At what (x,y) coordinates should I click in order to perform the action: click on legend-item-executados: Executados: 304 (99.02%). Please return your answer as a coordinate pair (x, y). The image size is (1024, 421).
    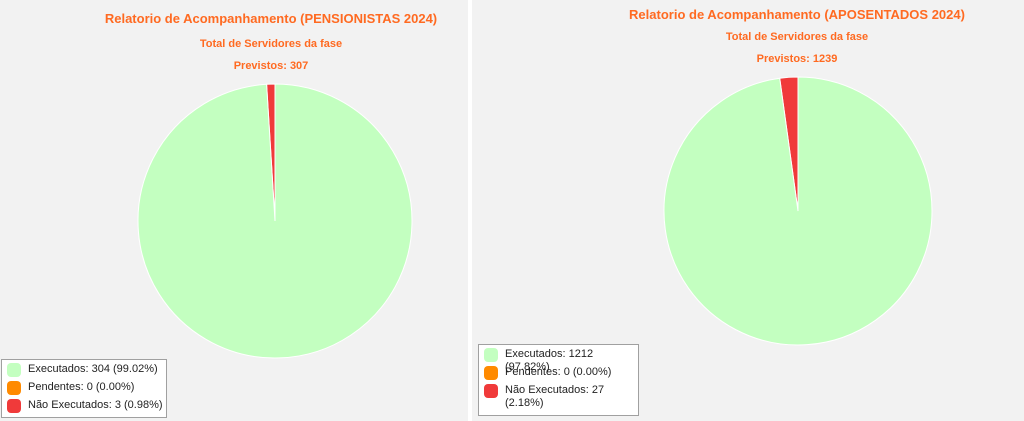
    Looking at the image, I should click on (82, 370).